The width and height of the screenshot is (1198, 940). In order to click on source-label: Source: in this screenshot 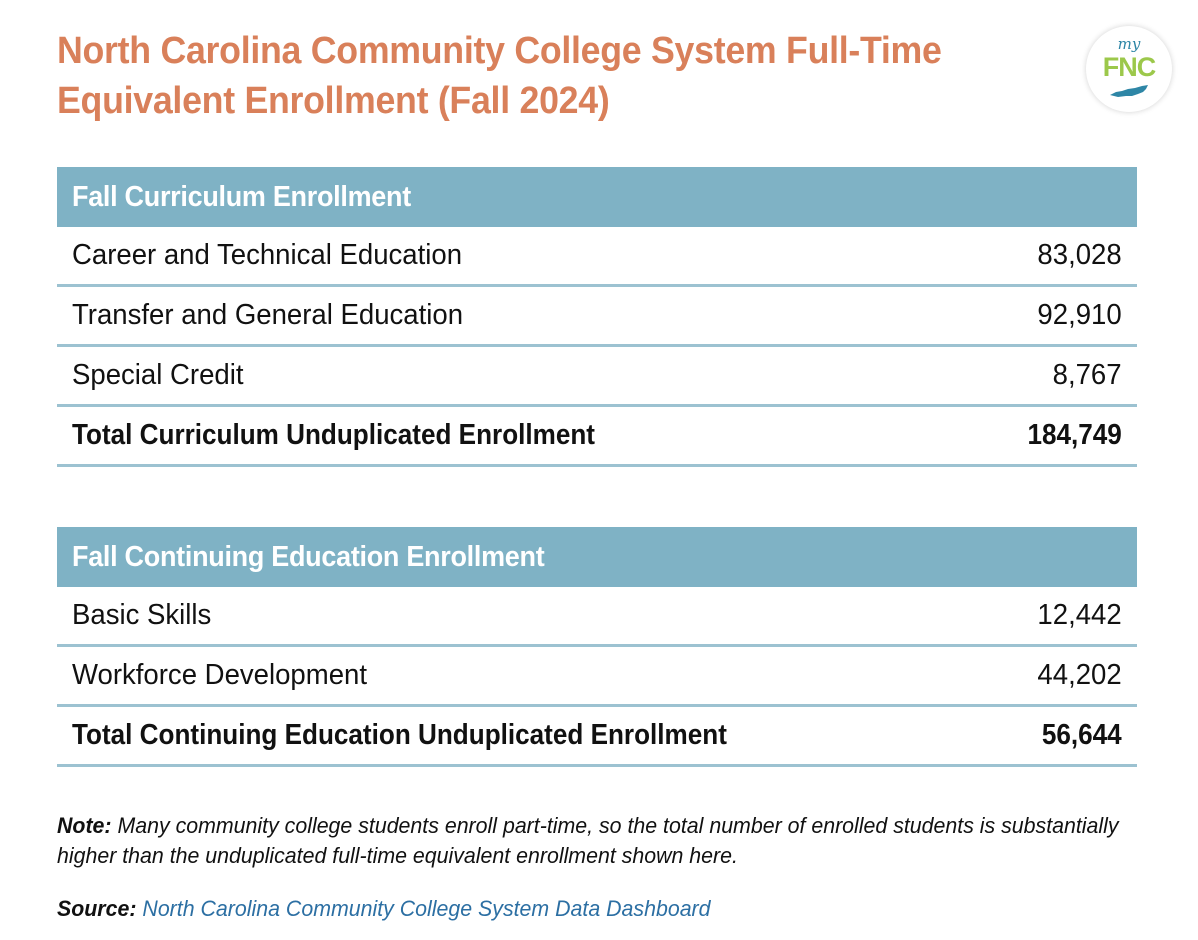, I will do `click(97, 908)`.